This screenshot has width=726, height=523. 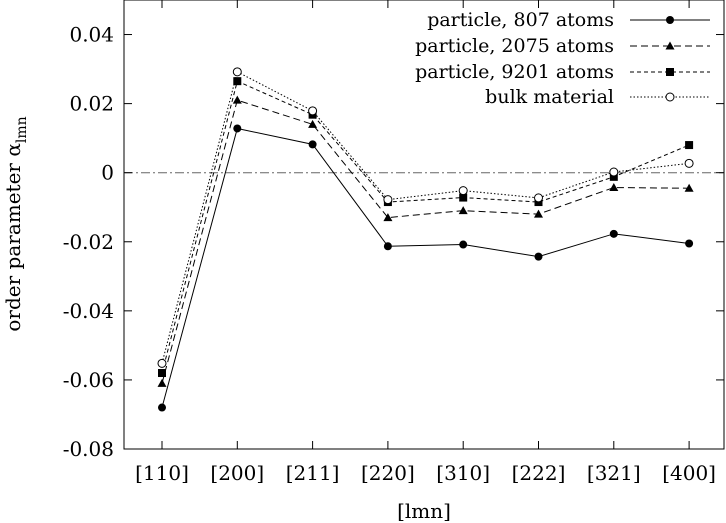 I want to click on legend-entry: particle, 807 atoms, so click(x=568, y=20).